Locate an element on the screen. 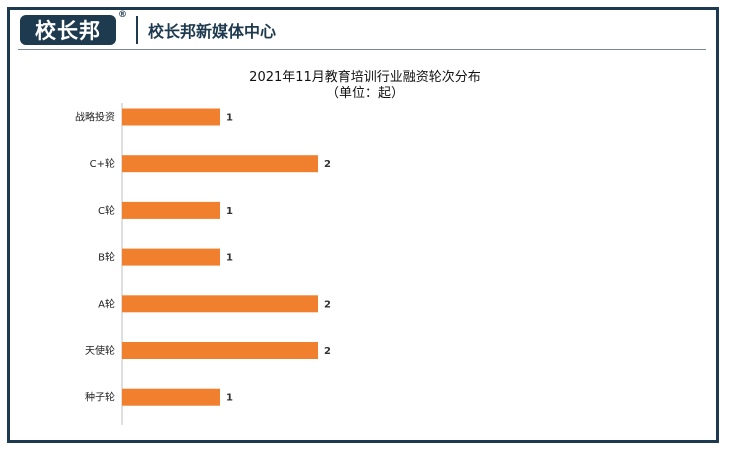 This screenshot has width=730, height=452. chart-subtitle: （单位：起） is located at coordinates (364, 93).